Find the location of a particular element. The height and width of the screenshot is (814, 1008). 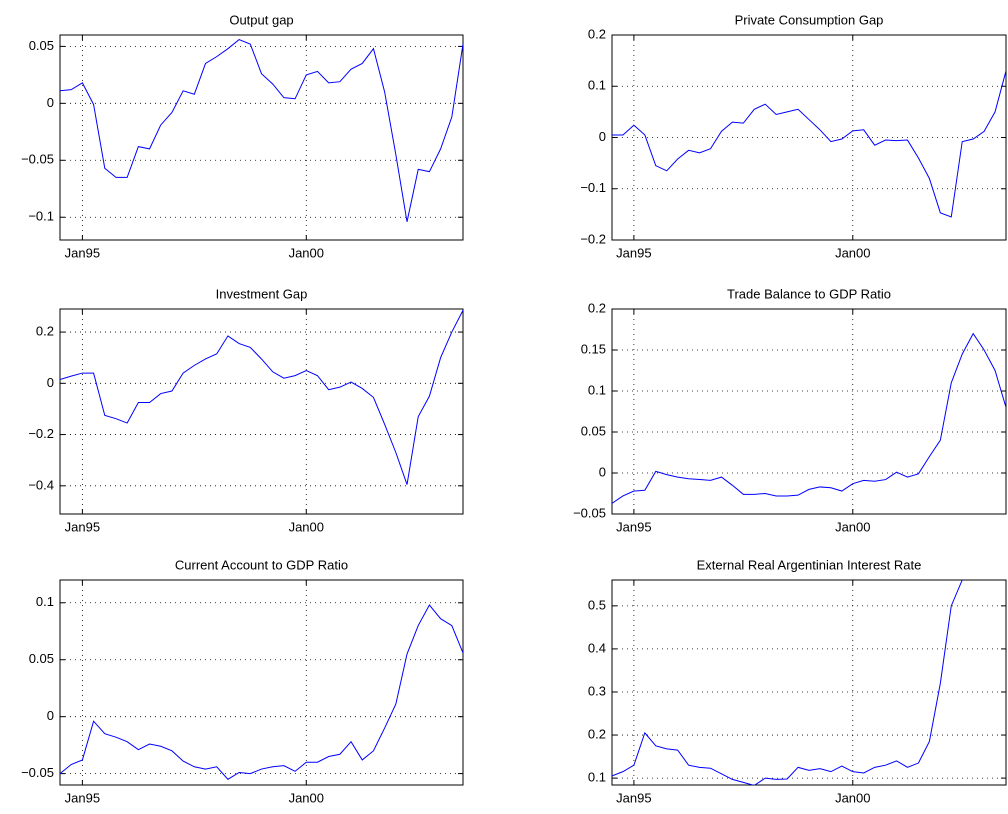

y-tick-label: 0.3 is located at coordinates (597, 690).